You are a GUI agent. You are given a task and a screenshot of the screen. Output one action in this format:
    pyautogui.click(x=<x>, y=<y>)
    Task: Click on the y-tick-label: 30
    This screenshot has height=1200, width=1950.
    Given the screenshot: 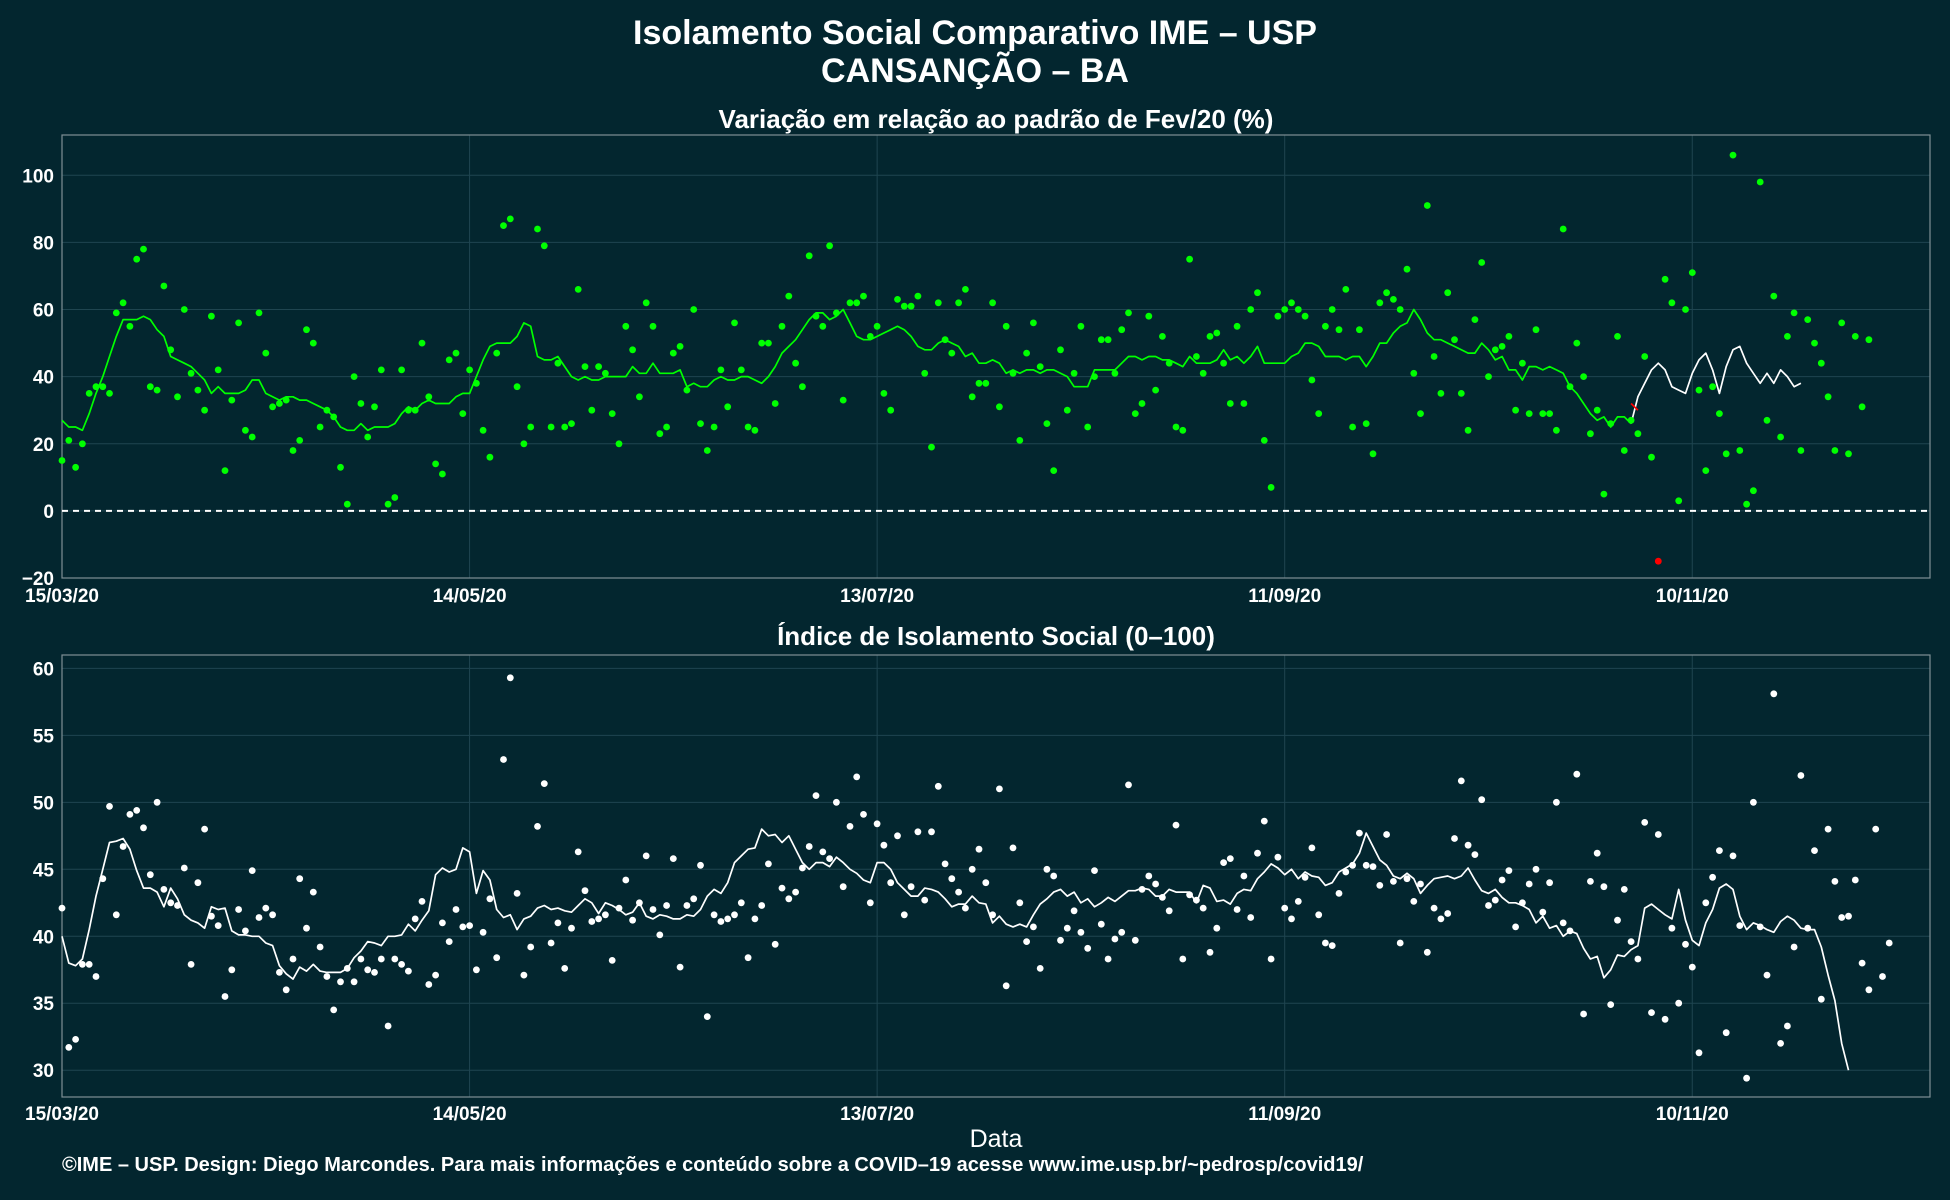 What is the action you would take?
    pyautogui.click(x=43, y=1071)
    